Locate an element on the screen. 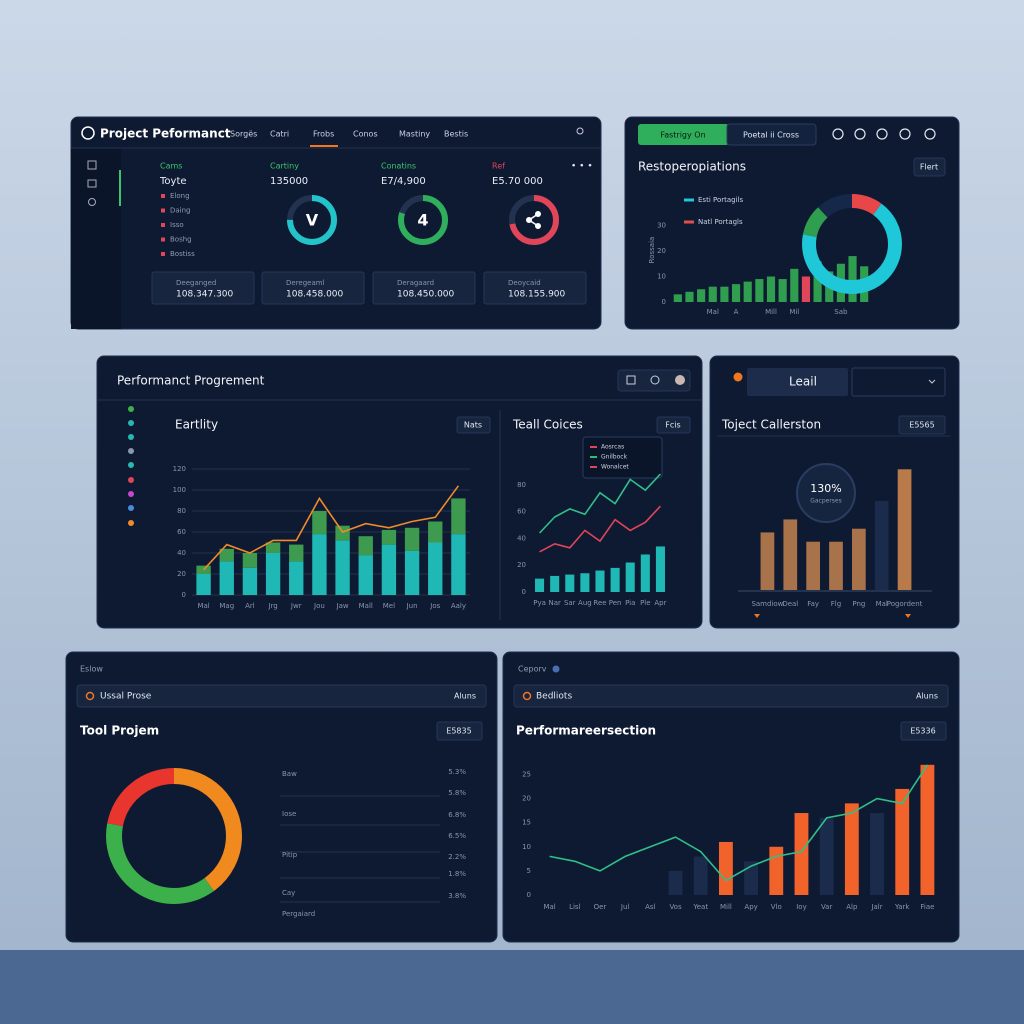 This screenshot has height=1024, width=1024. card-label: Cartiny is located at coordinates (284, 166).